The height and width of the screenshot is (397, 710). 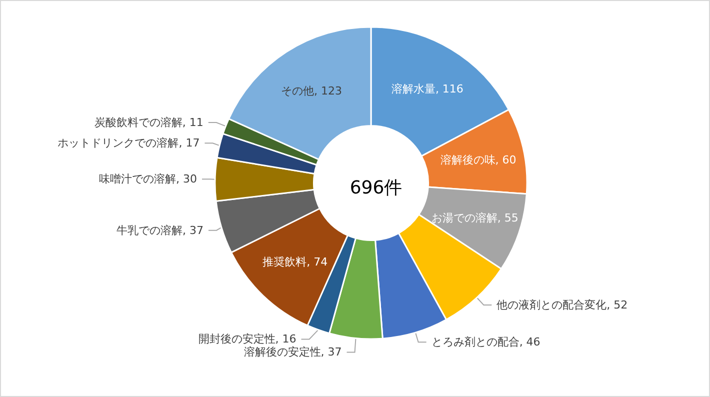 I want to click on slice-label: 炭酸飲料での溶解, so click(x=138, y=123).